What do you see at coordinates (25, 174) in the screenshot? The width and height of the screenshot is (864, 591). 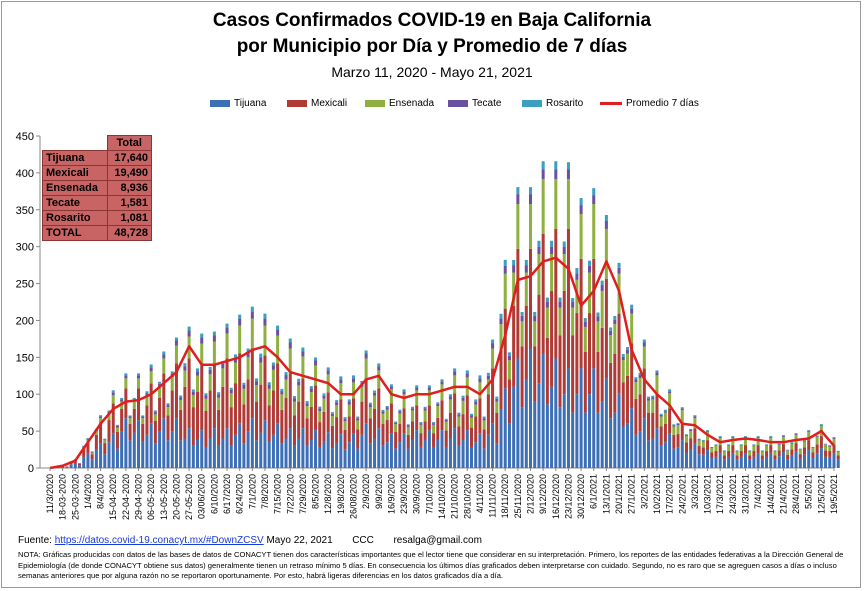 I see `y-tick-label: 400` at bounding box center [25, 174].